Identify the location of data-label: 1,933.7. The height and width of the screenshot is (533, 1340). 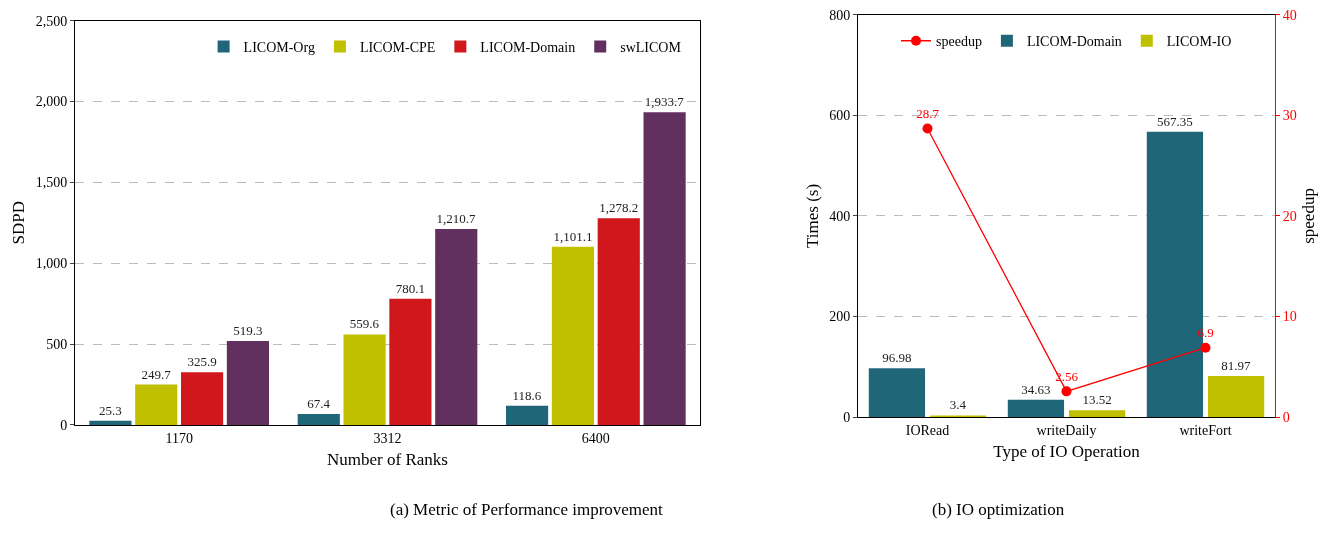
(664, 102).